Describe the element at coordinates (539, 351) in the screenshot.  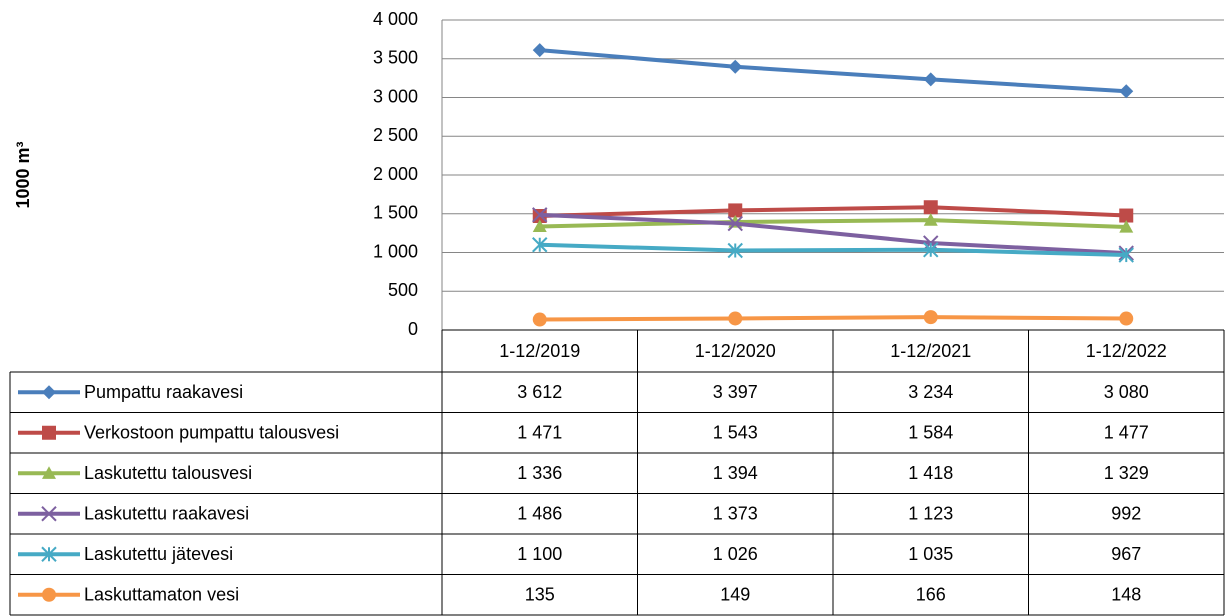
I see `x-tick-label: 1-12/2019` at that location.